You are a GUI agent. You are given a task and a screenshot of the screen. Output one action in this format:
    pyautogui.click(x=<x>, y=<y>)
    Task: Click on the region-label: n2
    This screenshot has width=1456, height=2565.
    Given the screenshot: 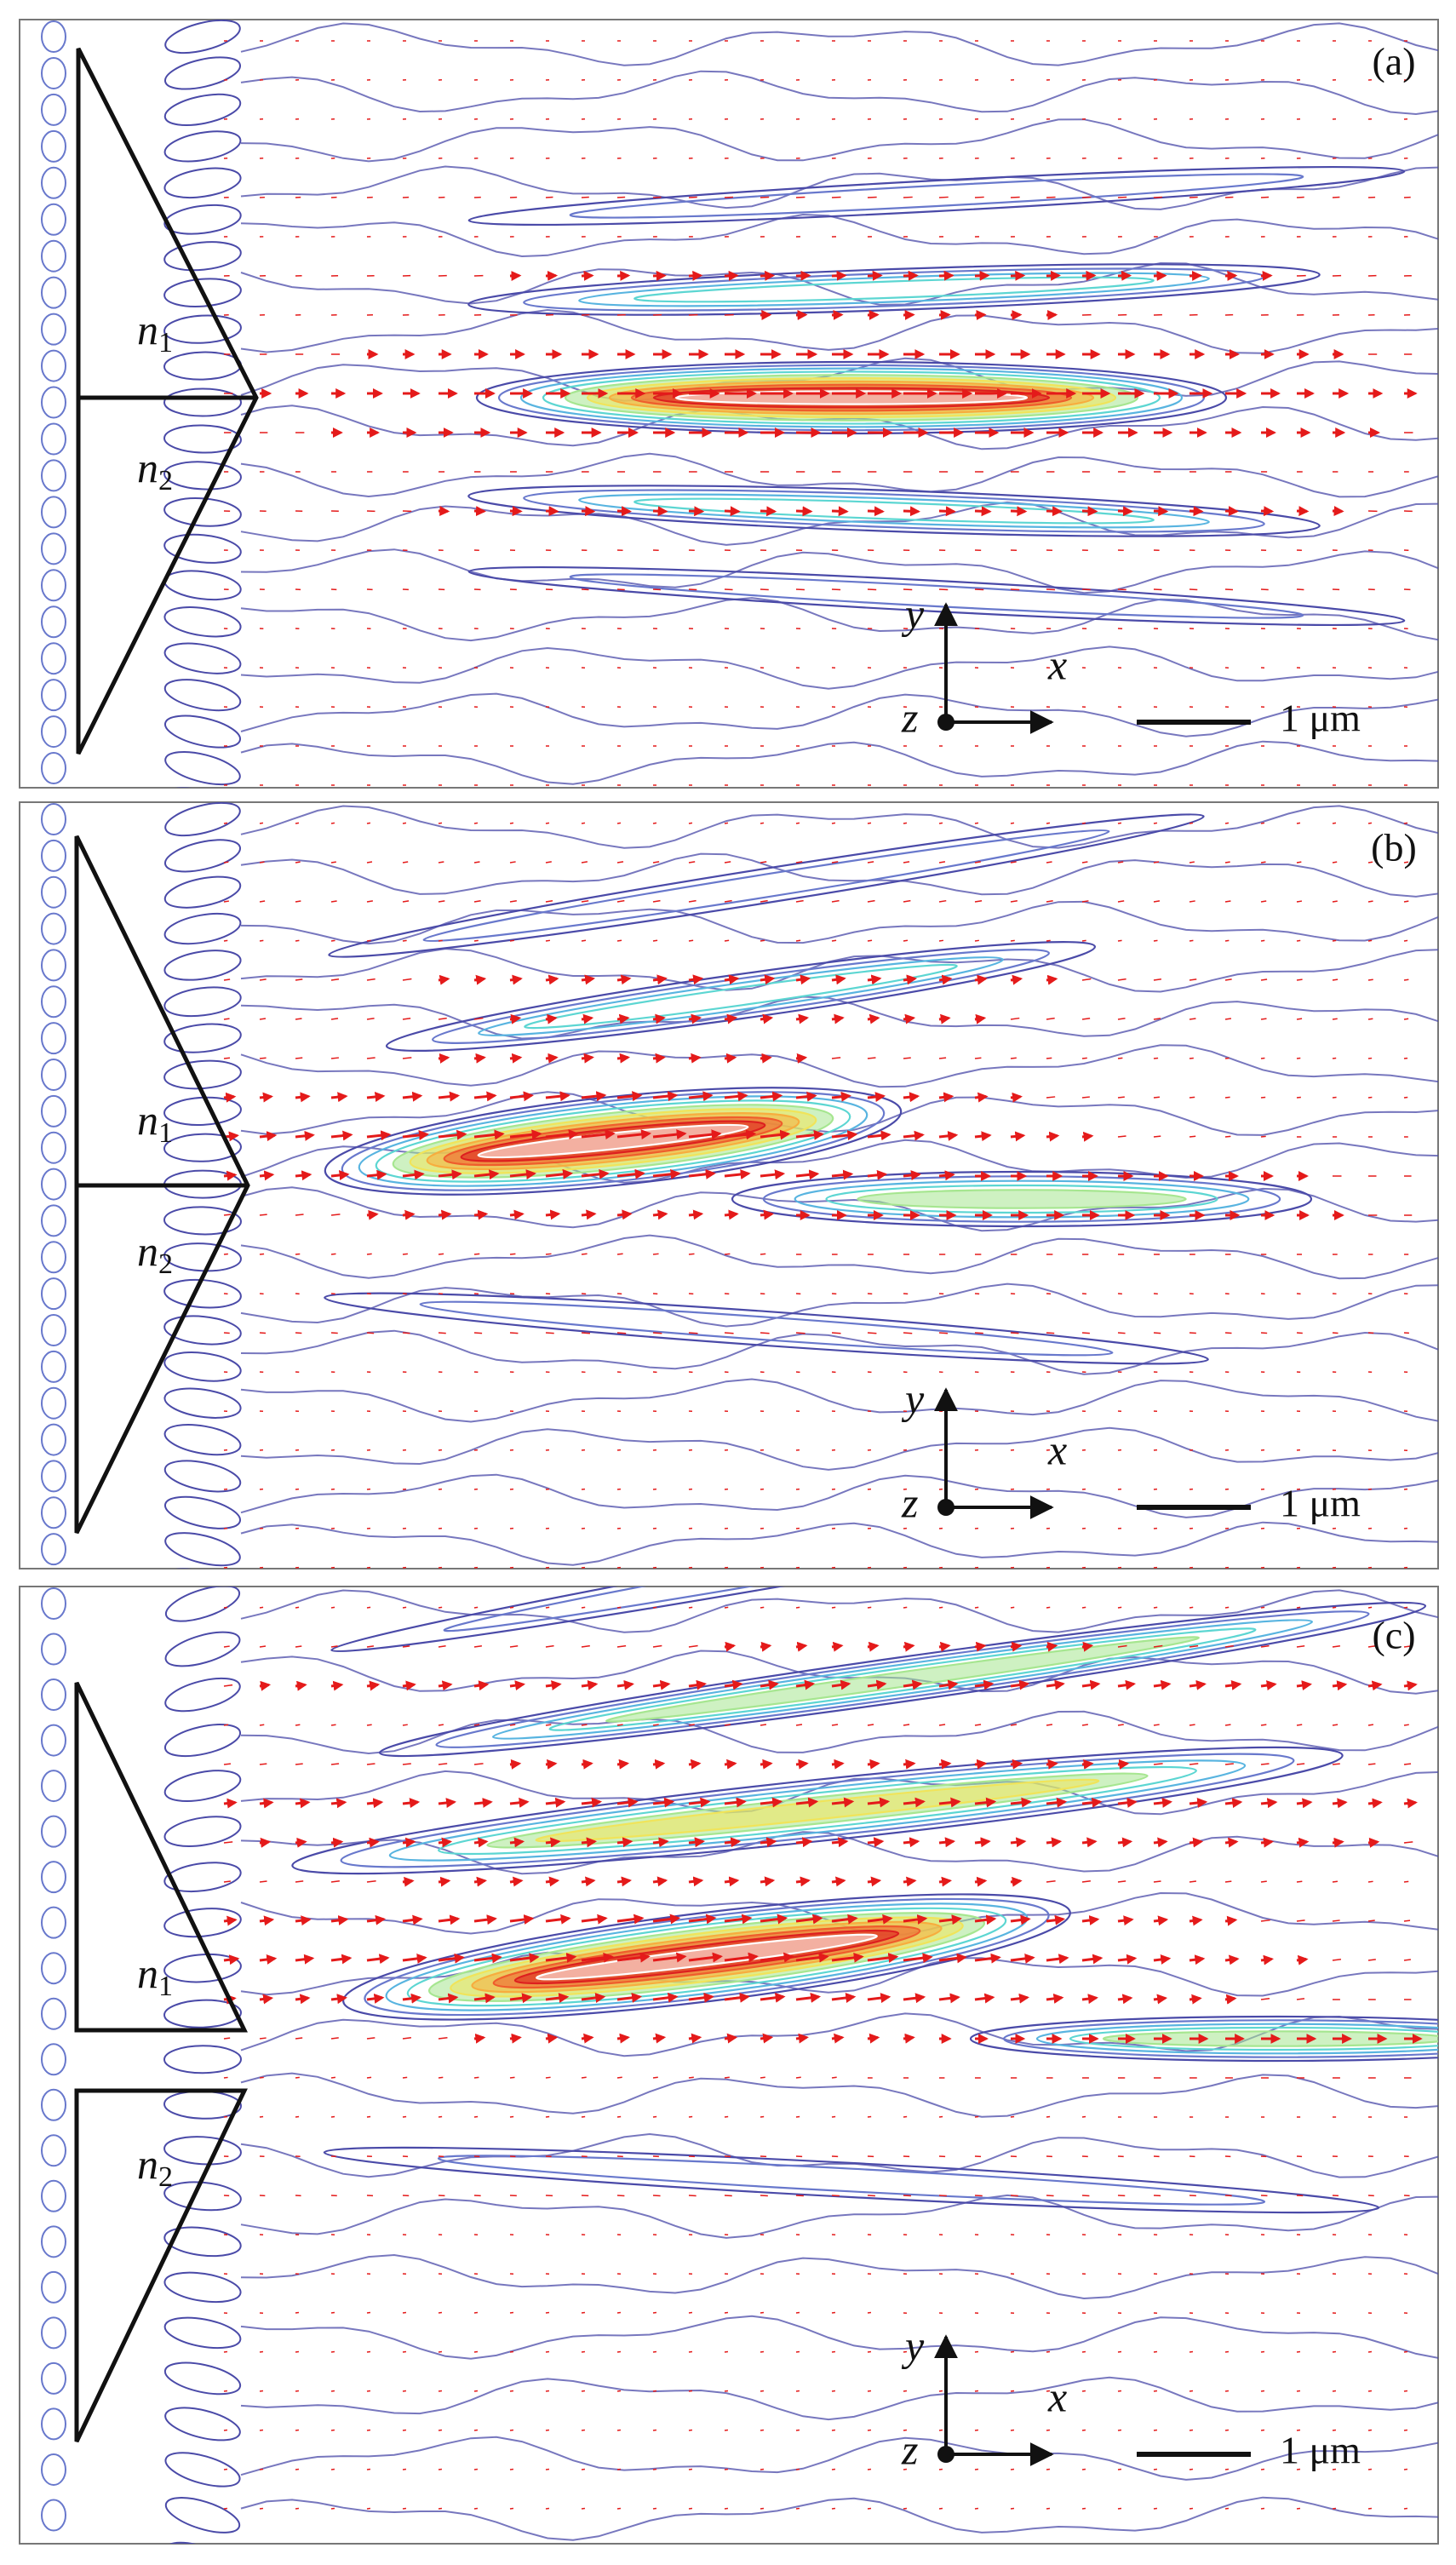 What is the action you would take?
    pyautogui.click(x=155, y=1253)
    